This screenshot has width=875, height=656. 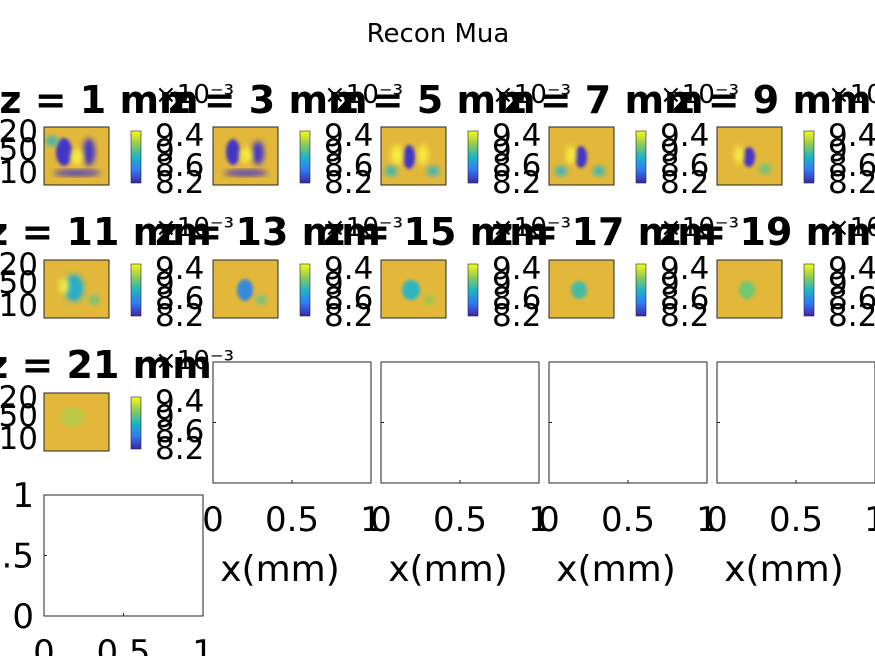 I want to click on slice-title: z = 11 mm, so click(x=106, y=232).